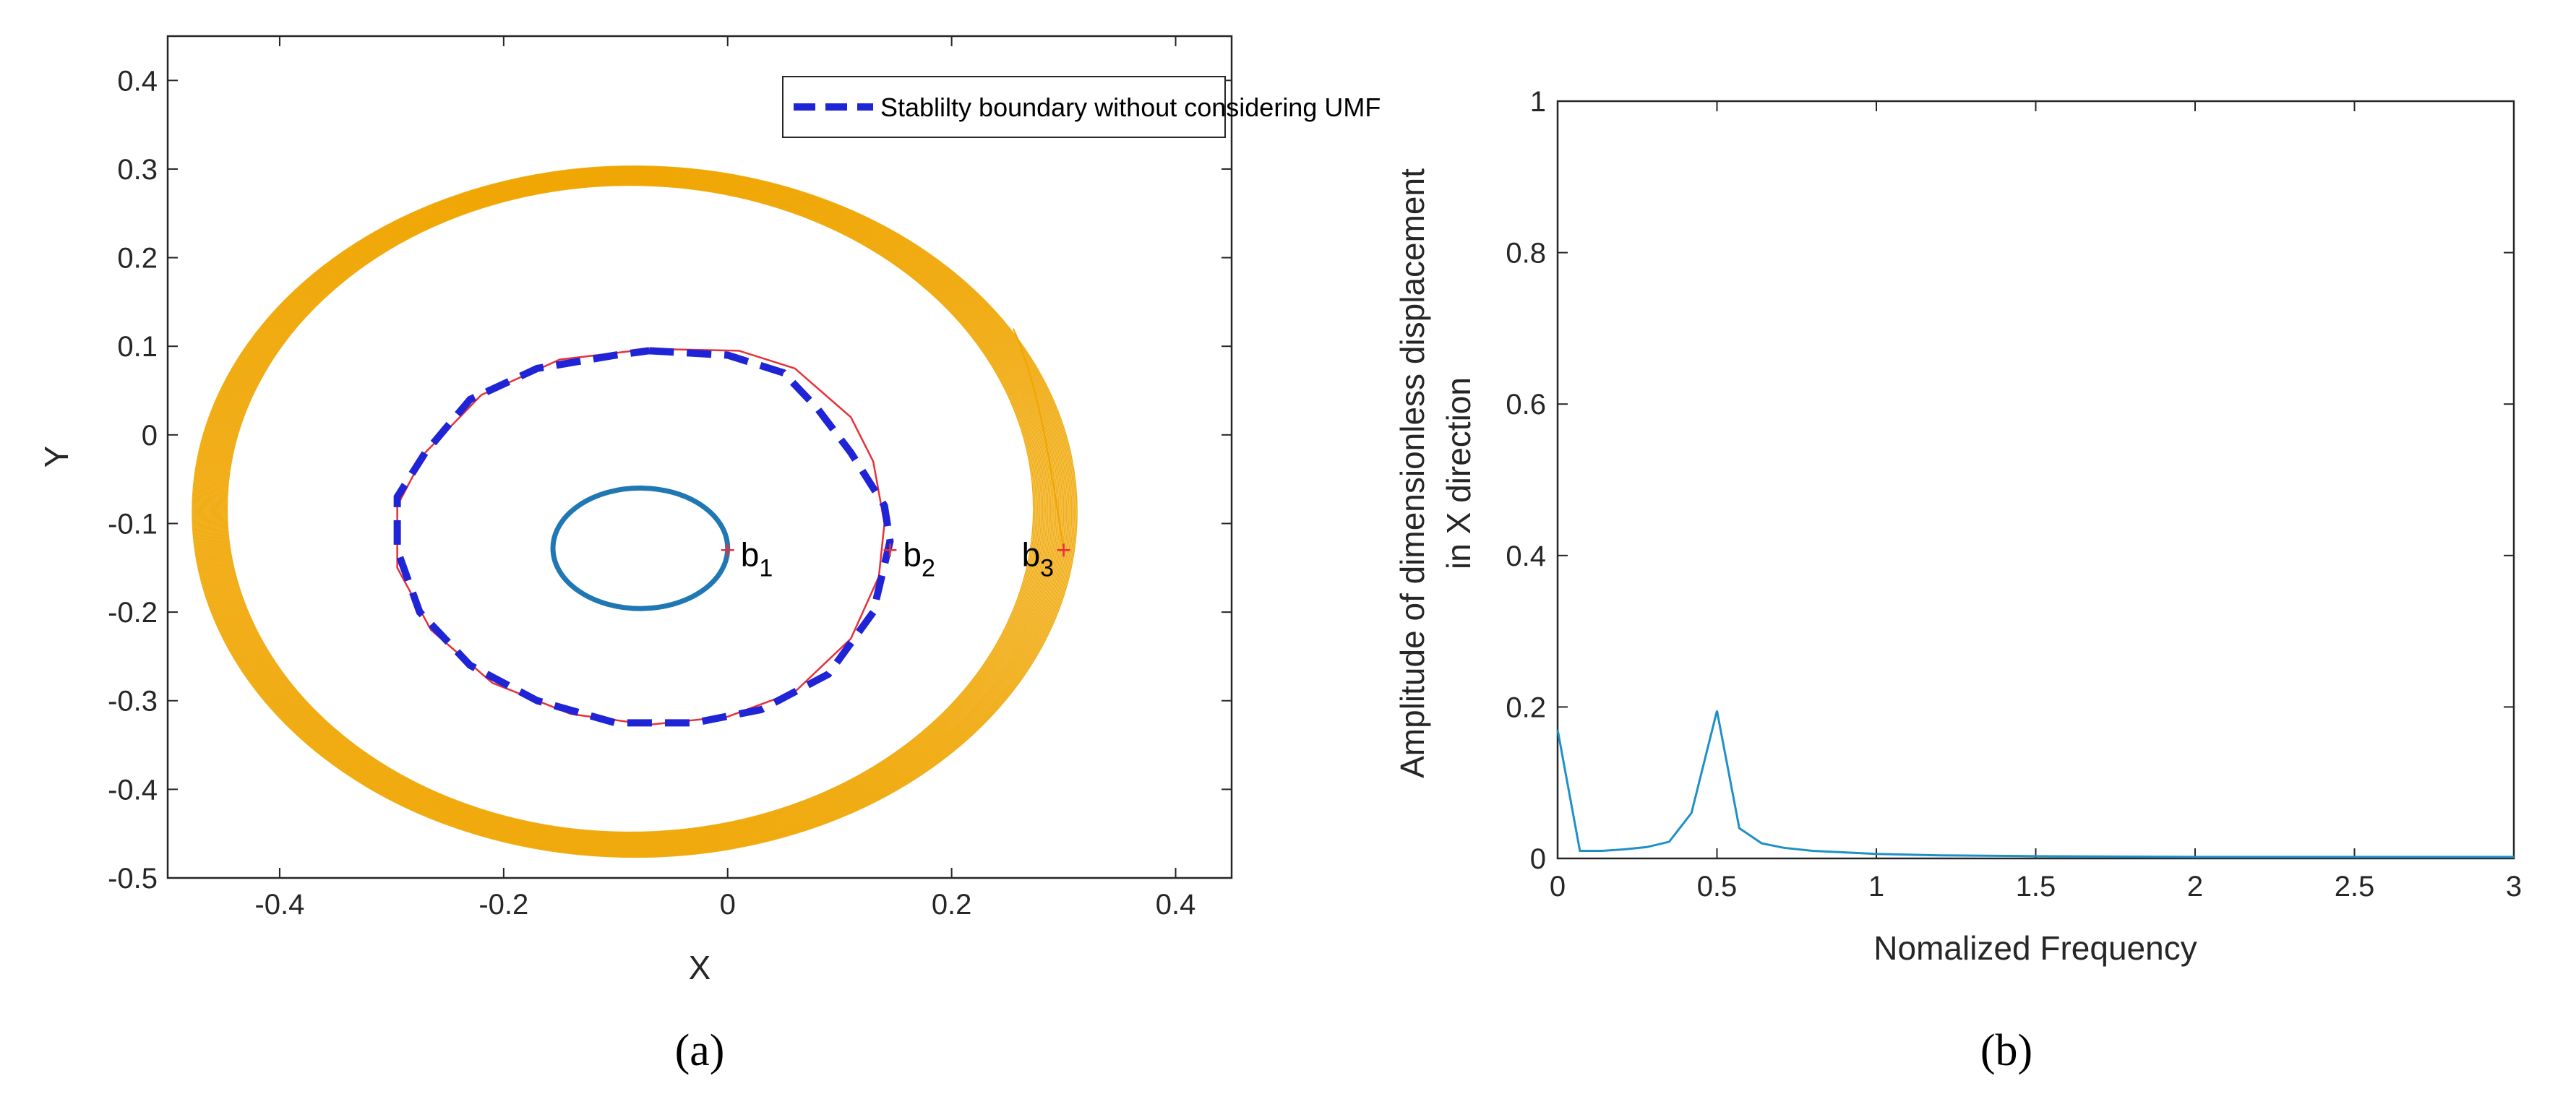  What do you see at coordinates (1038, 439) in the screenshot?
I see `trajectory-b3-transient` at bounding box center [1038, 439].